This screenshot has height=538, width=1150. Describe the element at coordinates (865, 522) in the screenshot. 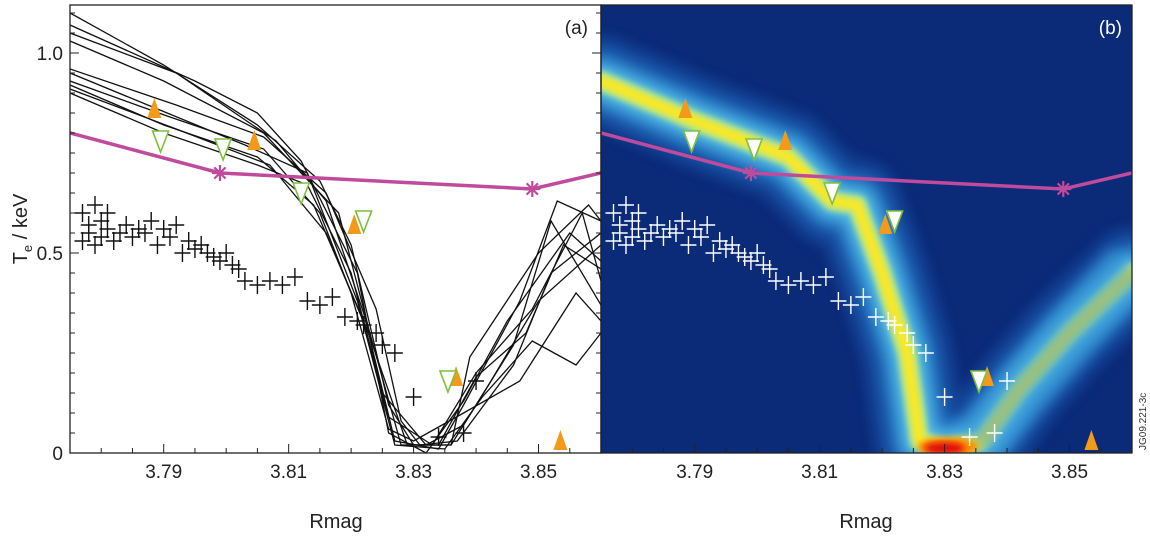

I see `x-axis-title-b: Rmag` at that location.